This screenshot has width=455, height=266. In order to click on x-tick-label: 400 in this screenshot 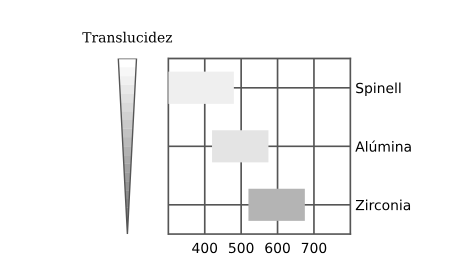, I will do `click(205, 248)`.